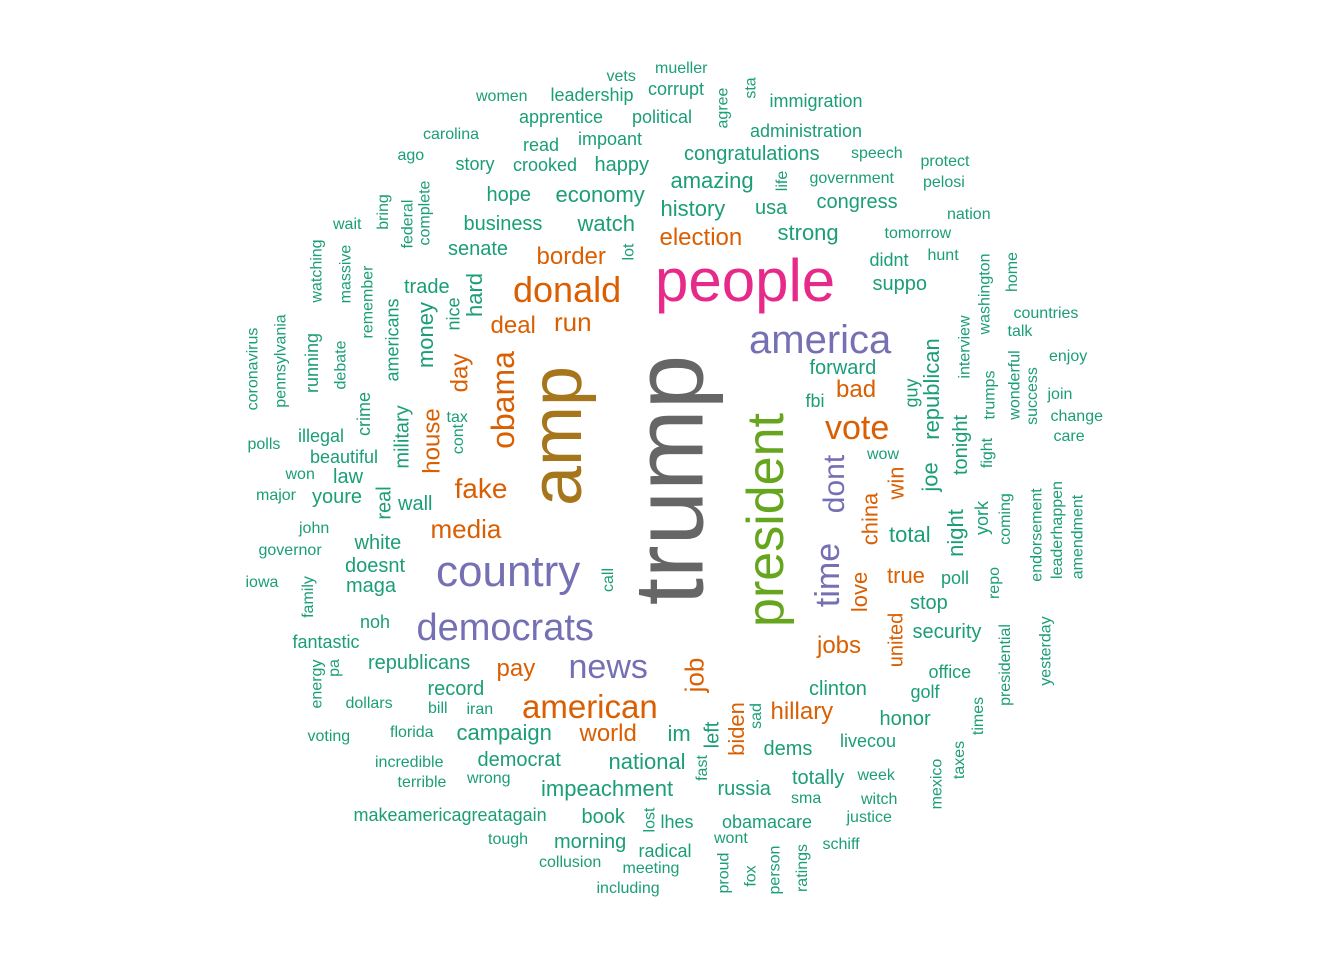  I want to click on word-time: time, so click(828, 575).